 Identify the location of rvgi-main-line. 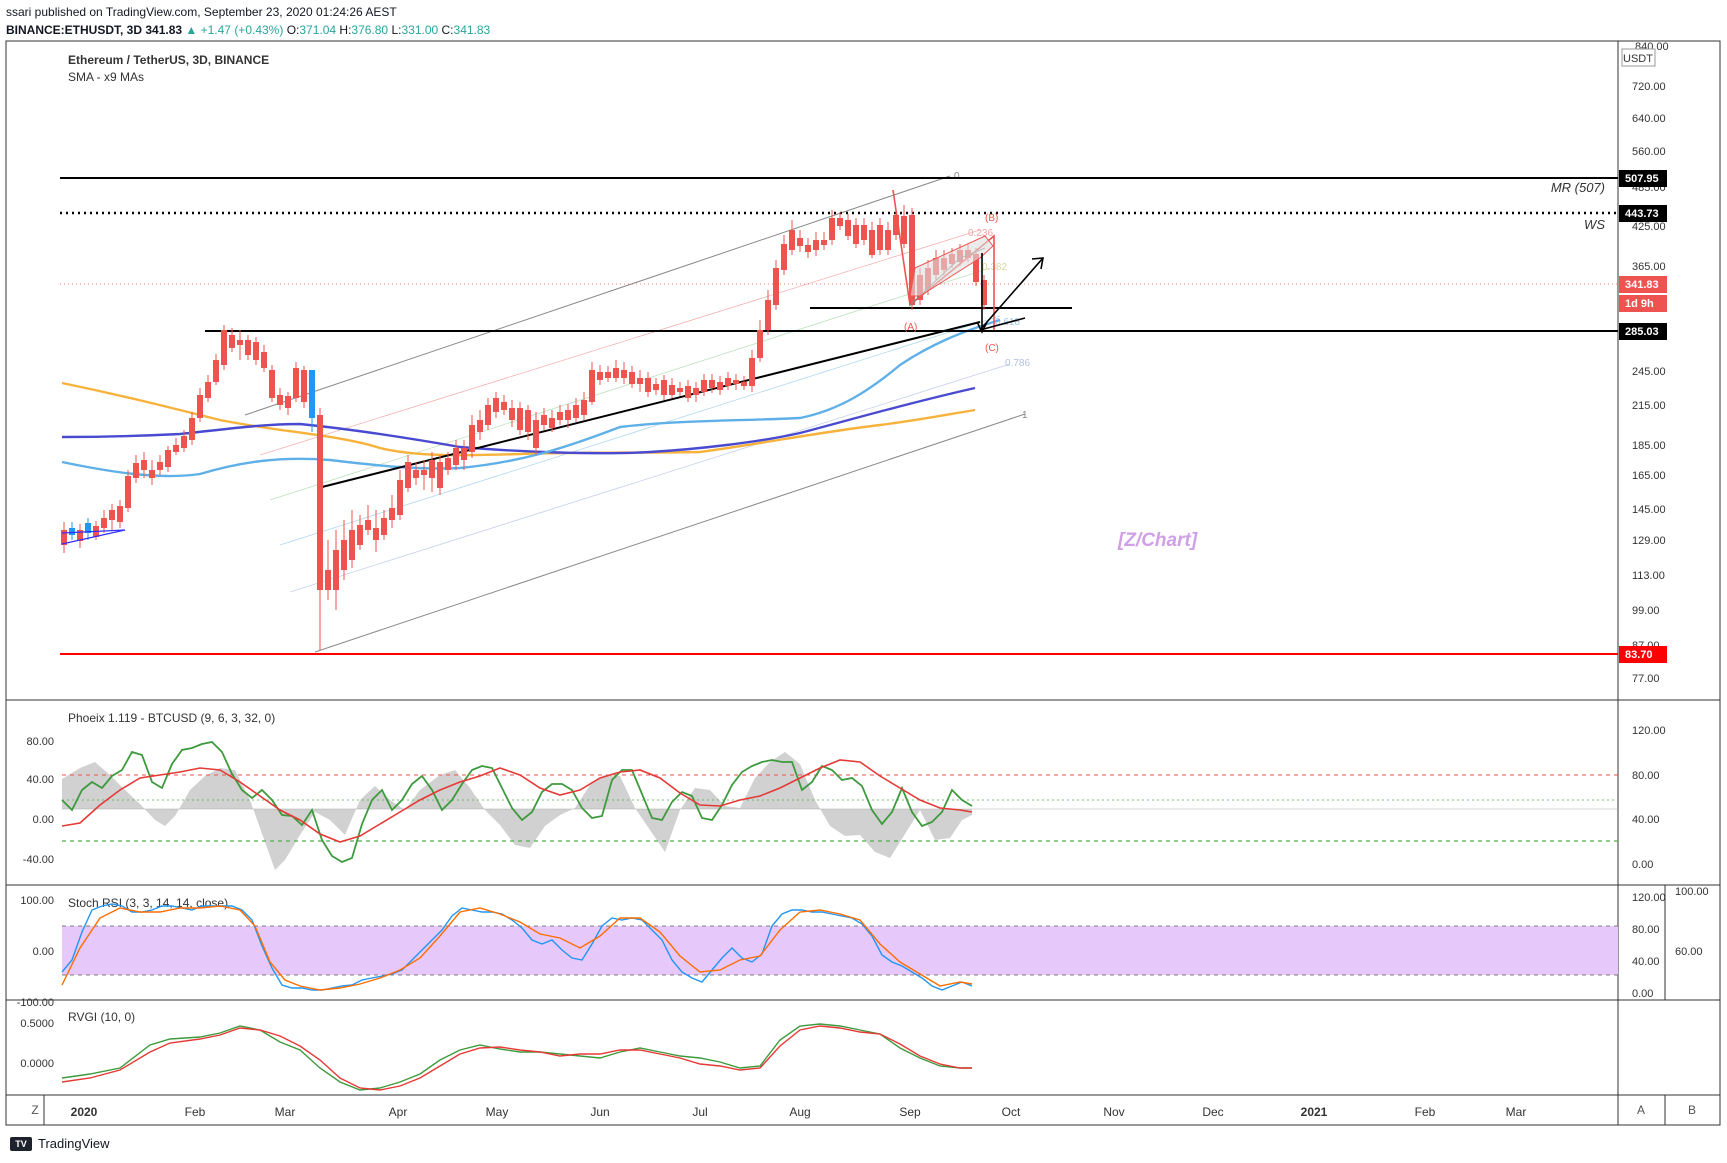
(516, 1058).